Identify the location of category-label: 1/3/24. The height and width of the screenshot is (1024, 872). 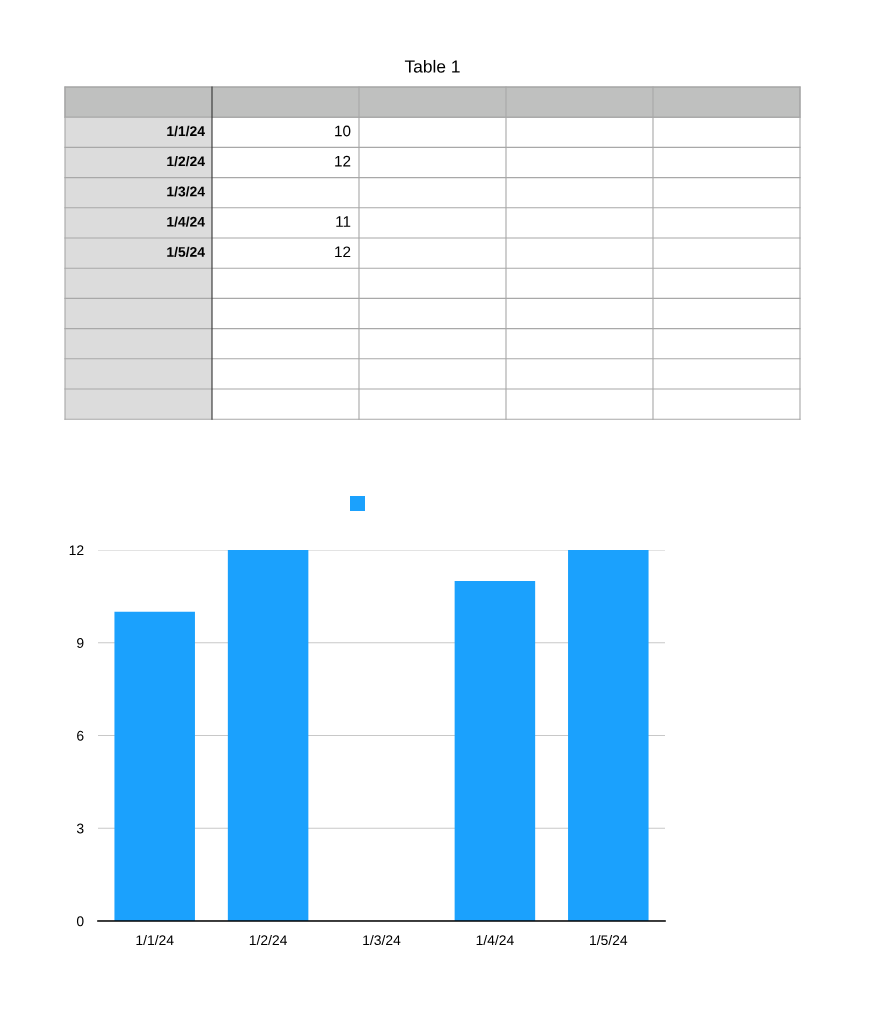
(186, 191).